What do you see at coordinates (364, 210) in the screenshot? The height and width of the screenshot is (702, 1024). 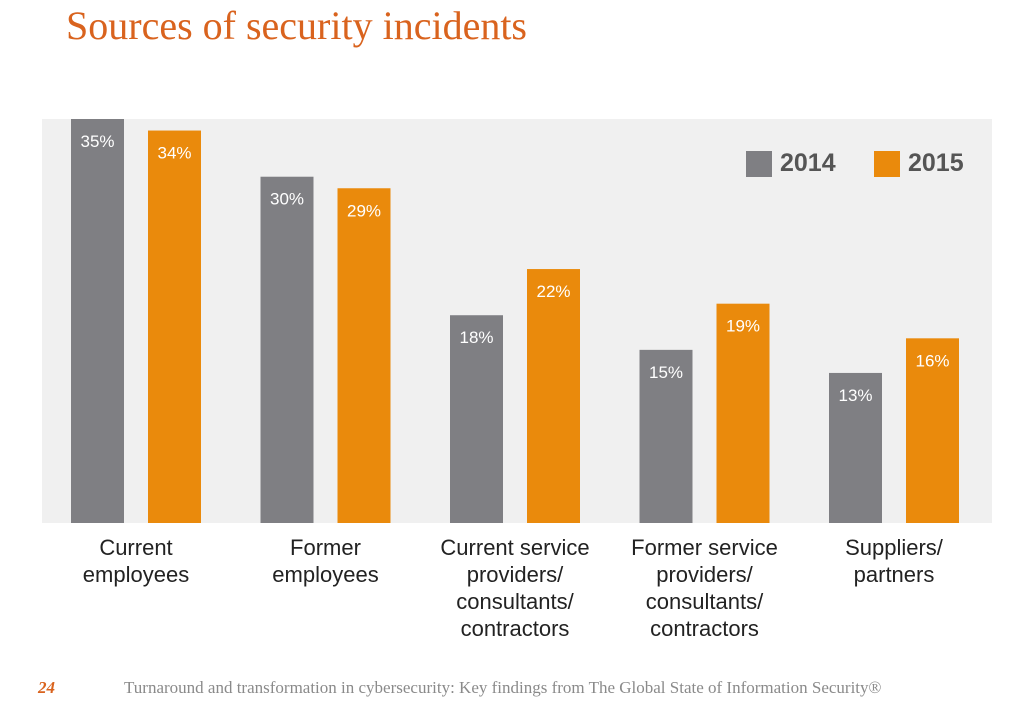 I see `data-label-2015-1: 29%` at bounding box center [364, 210].